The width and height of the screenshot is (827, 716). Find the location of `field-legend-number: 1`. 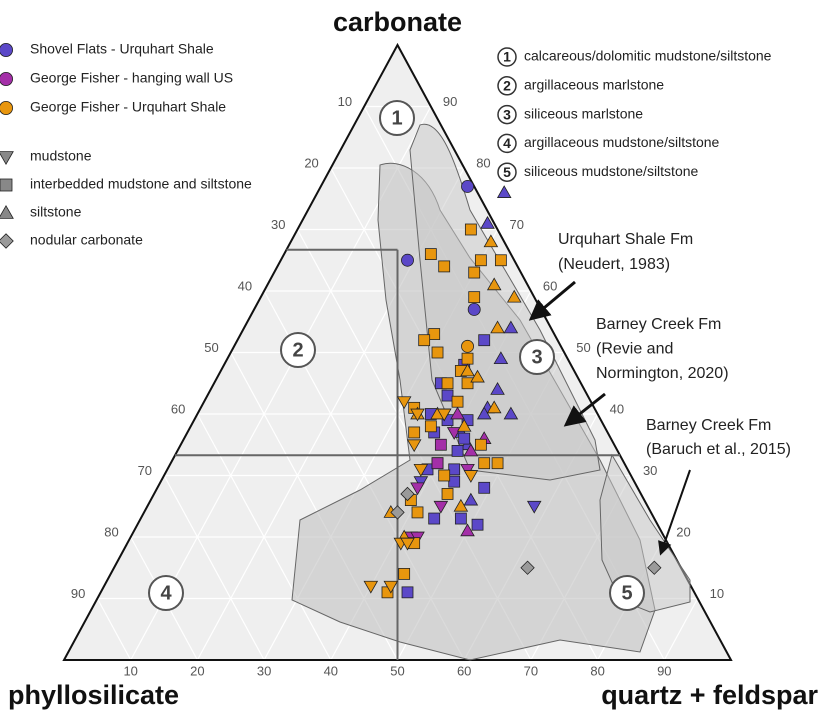

field-legend-number: 1 is located at coordinates (507, 57).